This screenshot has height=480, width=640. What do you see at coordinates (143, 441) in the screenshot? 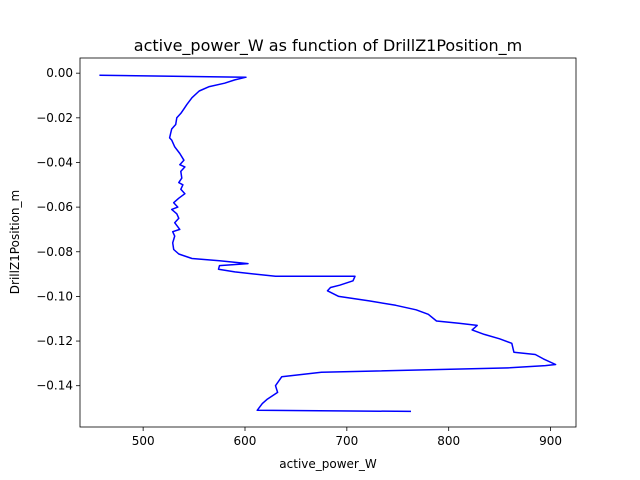
I see `x-tick-label: 500` at bounding box center [143, 441].